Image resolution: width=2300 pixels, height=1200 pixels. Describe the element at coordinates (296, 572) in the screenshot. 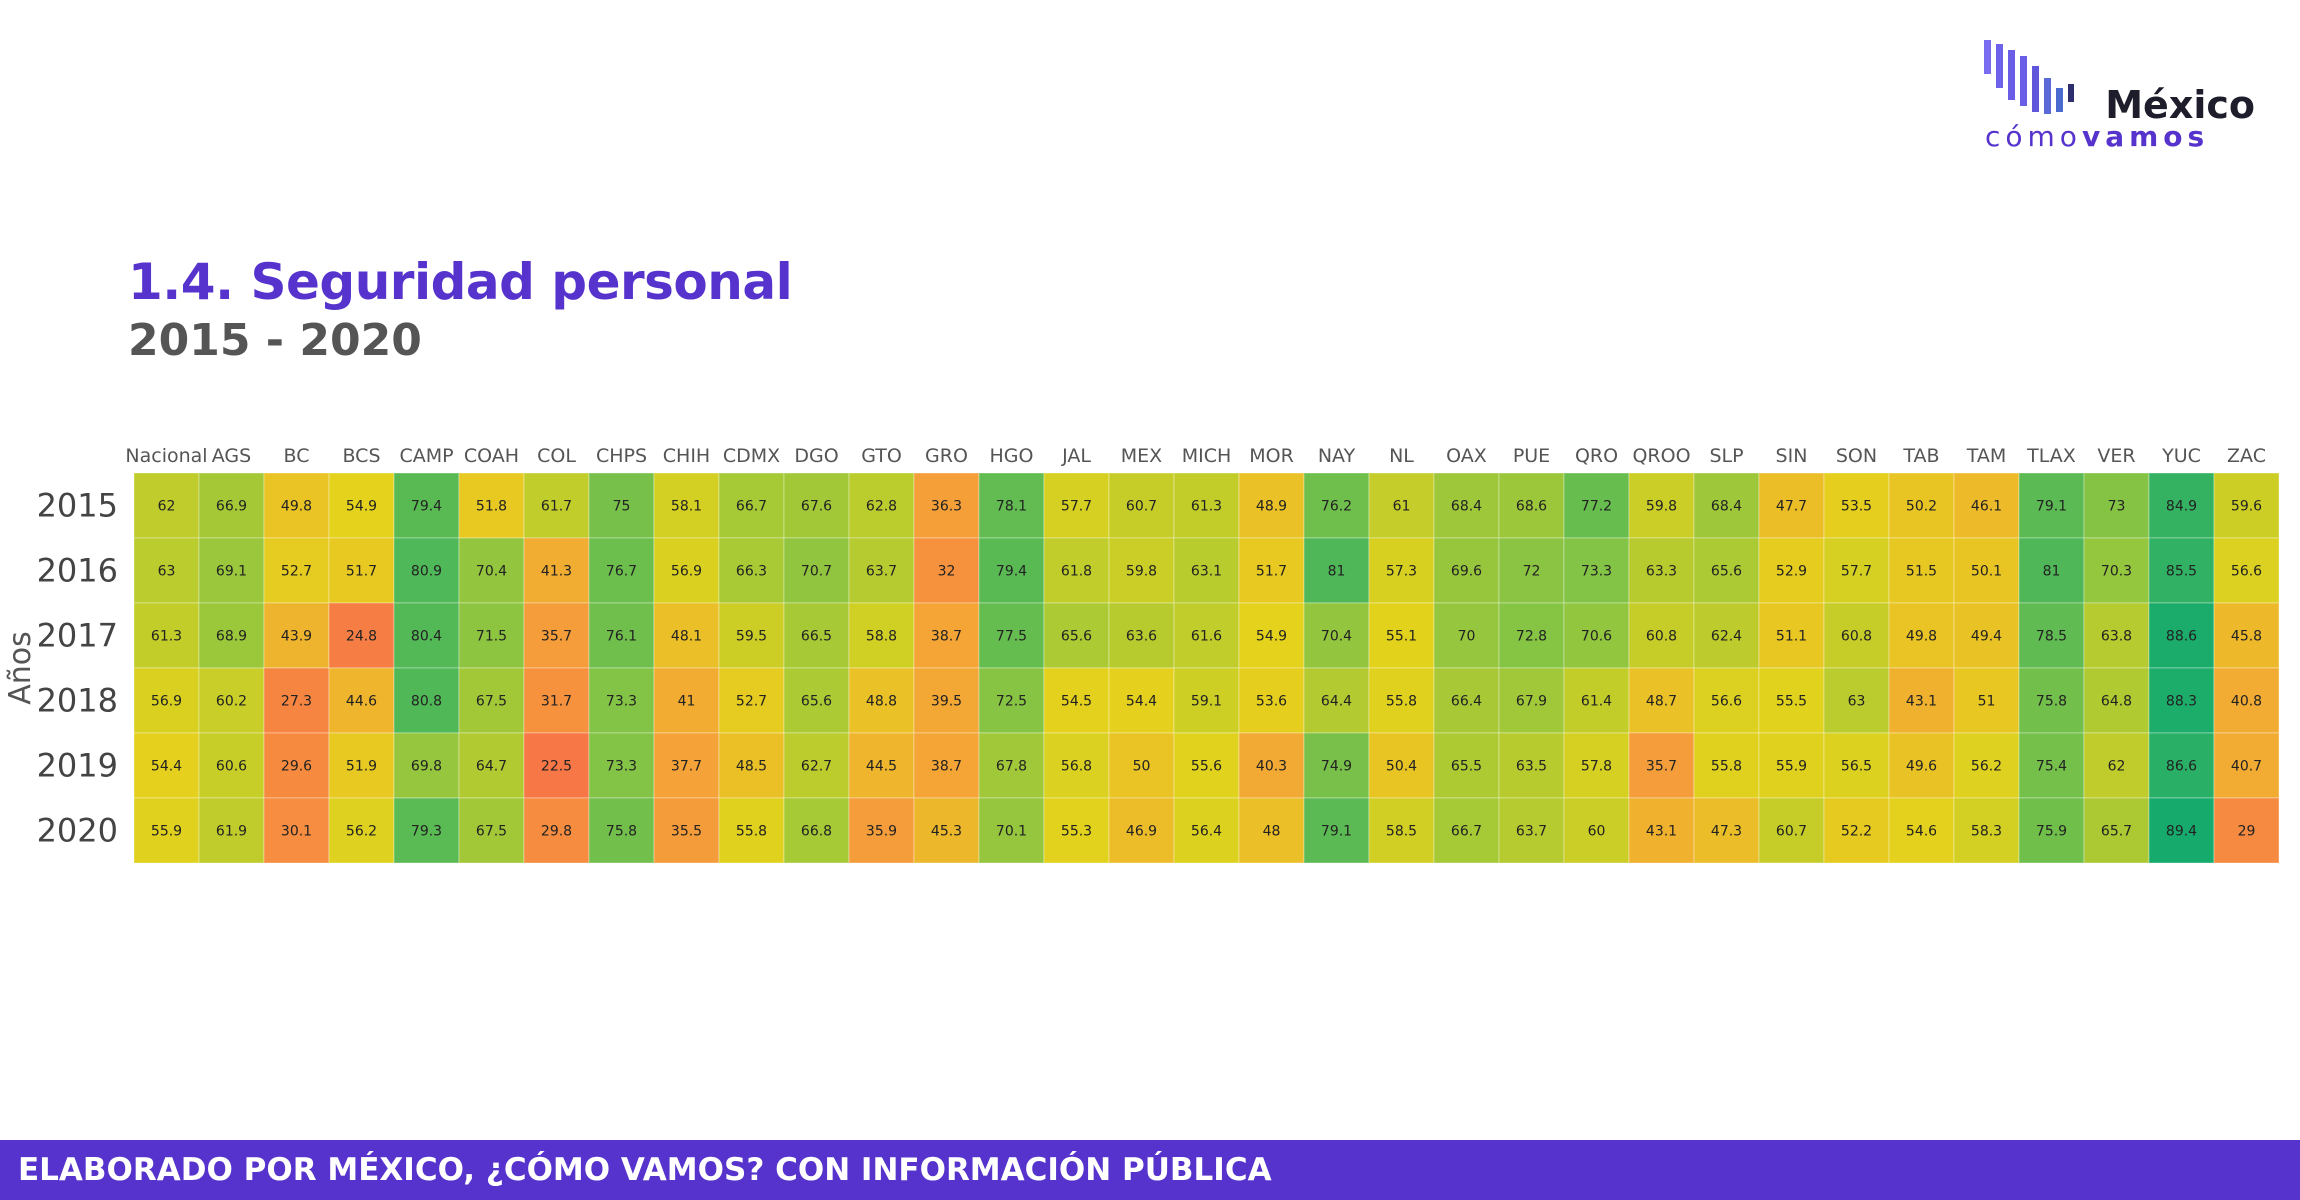

I see `cell-value-label: 52.7` at that location.